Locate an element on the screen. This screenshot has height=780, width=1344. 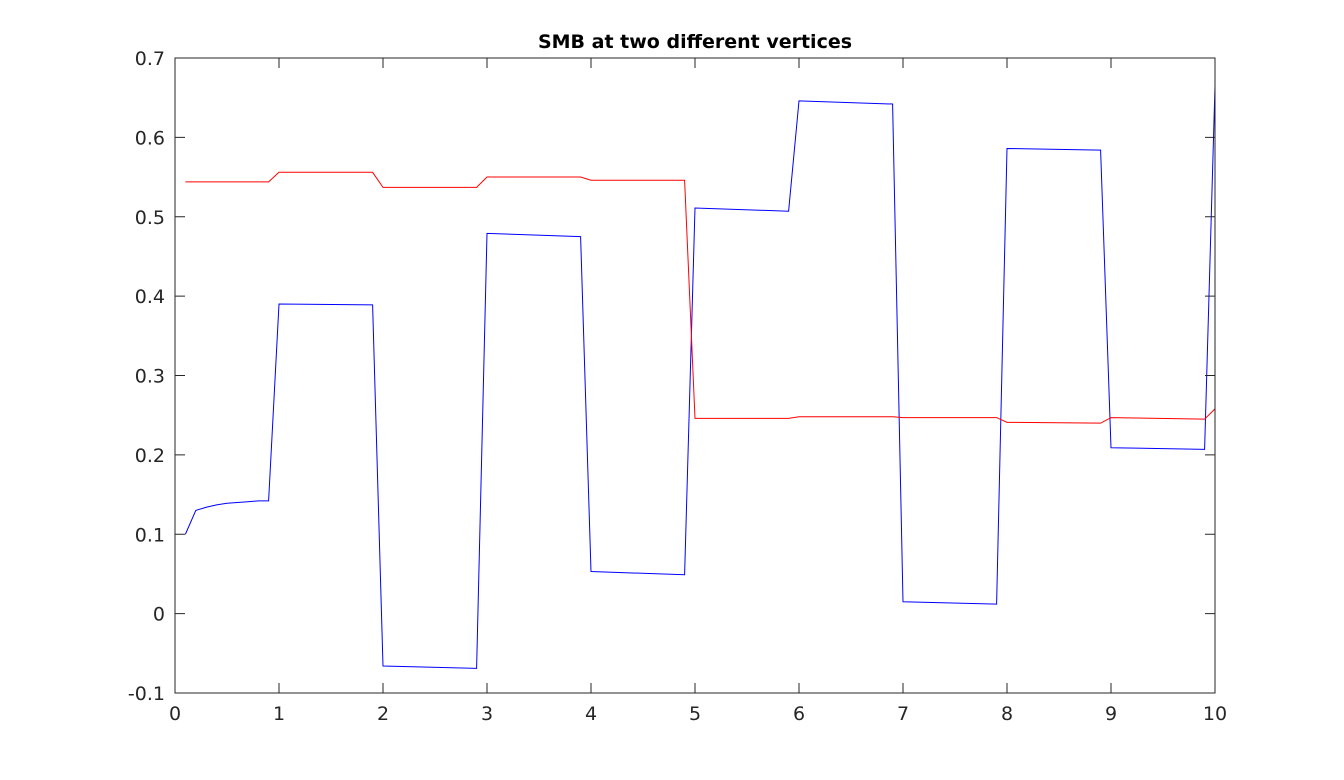
x-tick-label: 4 is located at coordinates (591, 714).